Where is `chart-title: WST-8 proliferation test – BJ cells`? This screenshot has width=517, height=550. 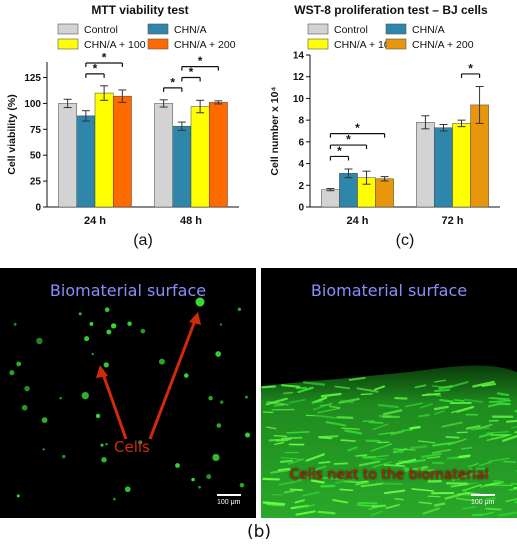 chart-title: WST-8 proliferation test – BJ cells is located at coordinates (391, 10).